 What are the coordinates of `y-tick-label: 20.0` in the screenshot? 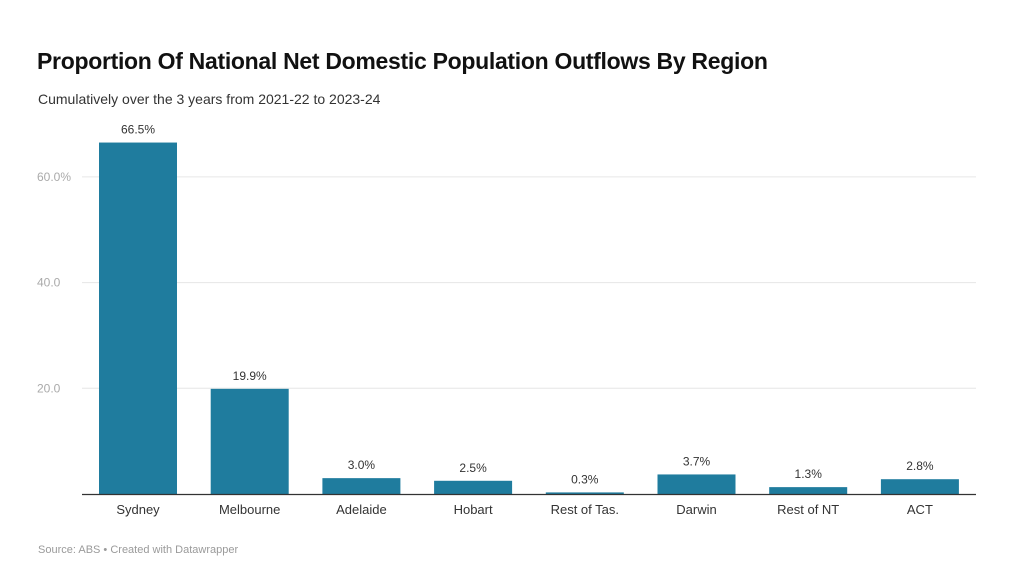 It's located at (49, 388).